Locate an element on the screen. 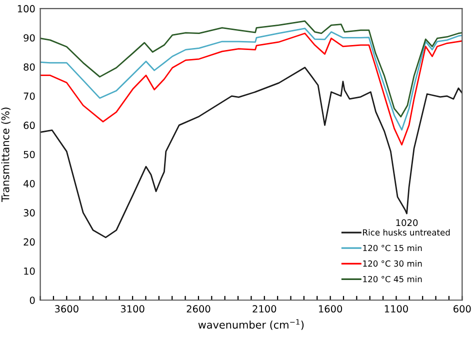 This screenshot has width=474, height=343. y-tick-label: 70 is located at coordinates (29, 96).